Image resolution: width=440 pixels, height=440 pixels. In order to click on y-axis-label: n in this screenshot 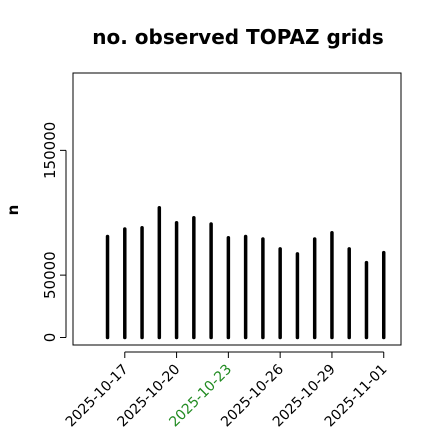, I will do `click(13, 210)`.